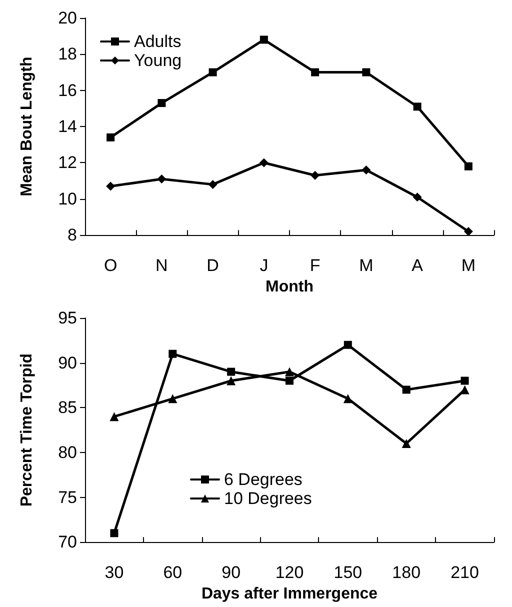 The image size is (512, 607). Describe the element at coordinates (67, 318) in the screenshot. I see `y-tick-label: 95` at that location.